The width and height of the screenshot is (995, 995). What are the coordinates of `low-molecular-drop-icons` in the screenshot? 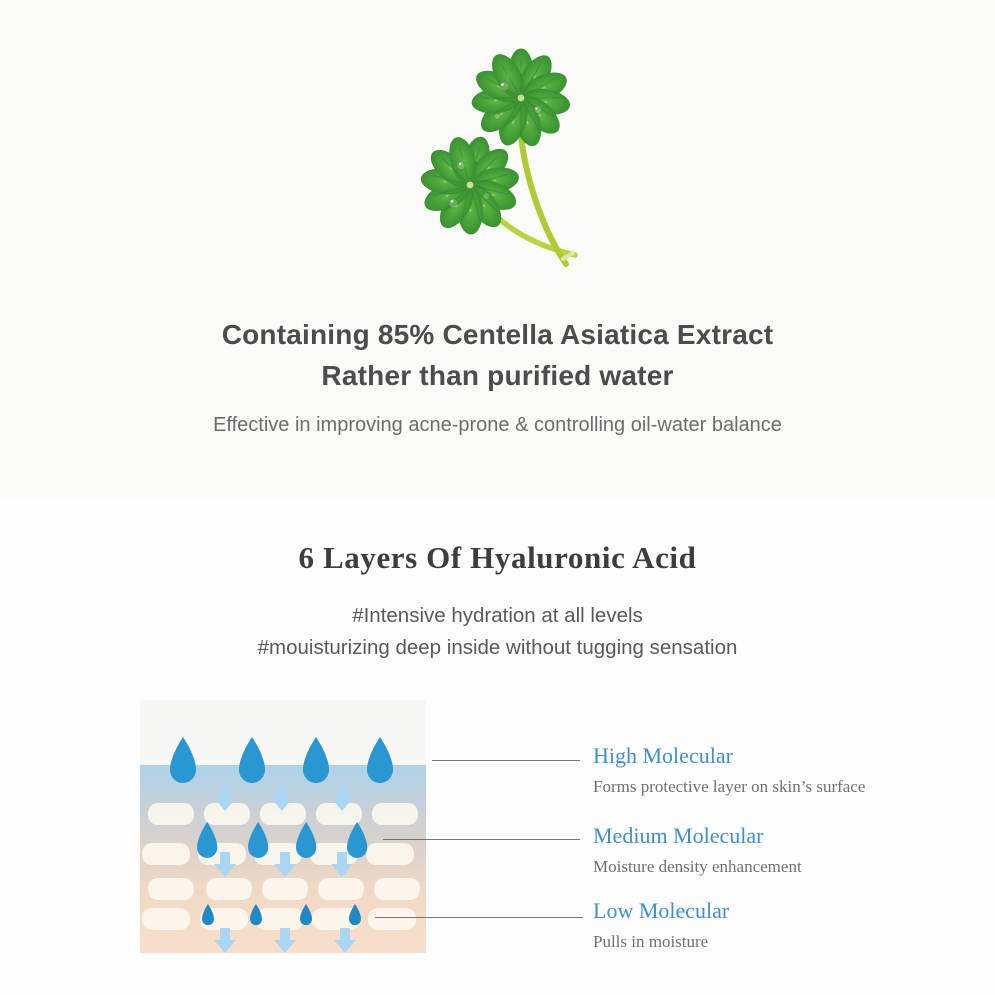 It's located at (281, 915).